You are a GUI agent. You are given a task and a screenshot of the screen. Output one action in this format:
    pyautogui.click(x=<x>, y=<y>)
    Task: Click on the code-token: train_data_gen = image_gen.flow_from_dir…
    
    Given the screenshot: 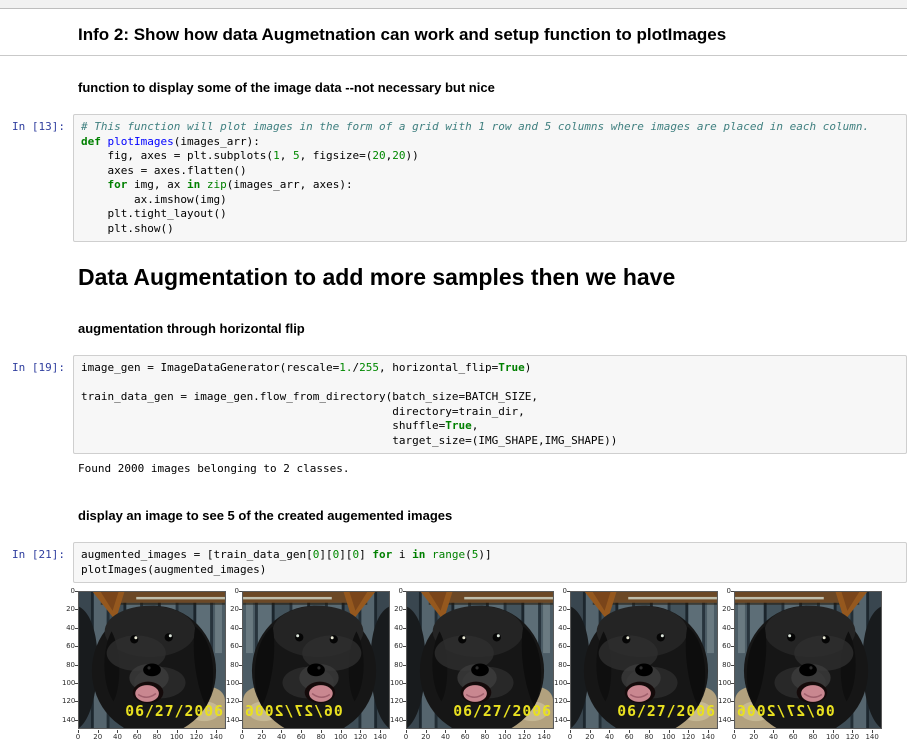 What is the action you would take?
    pyautogui.click(x=309, y=396)
    